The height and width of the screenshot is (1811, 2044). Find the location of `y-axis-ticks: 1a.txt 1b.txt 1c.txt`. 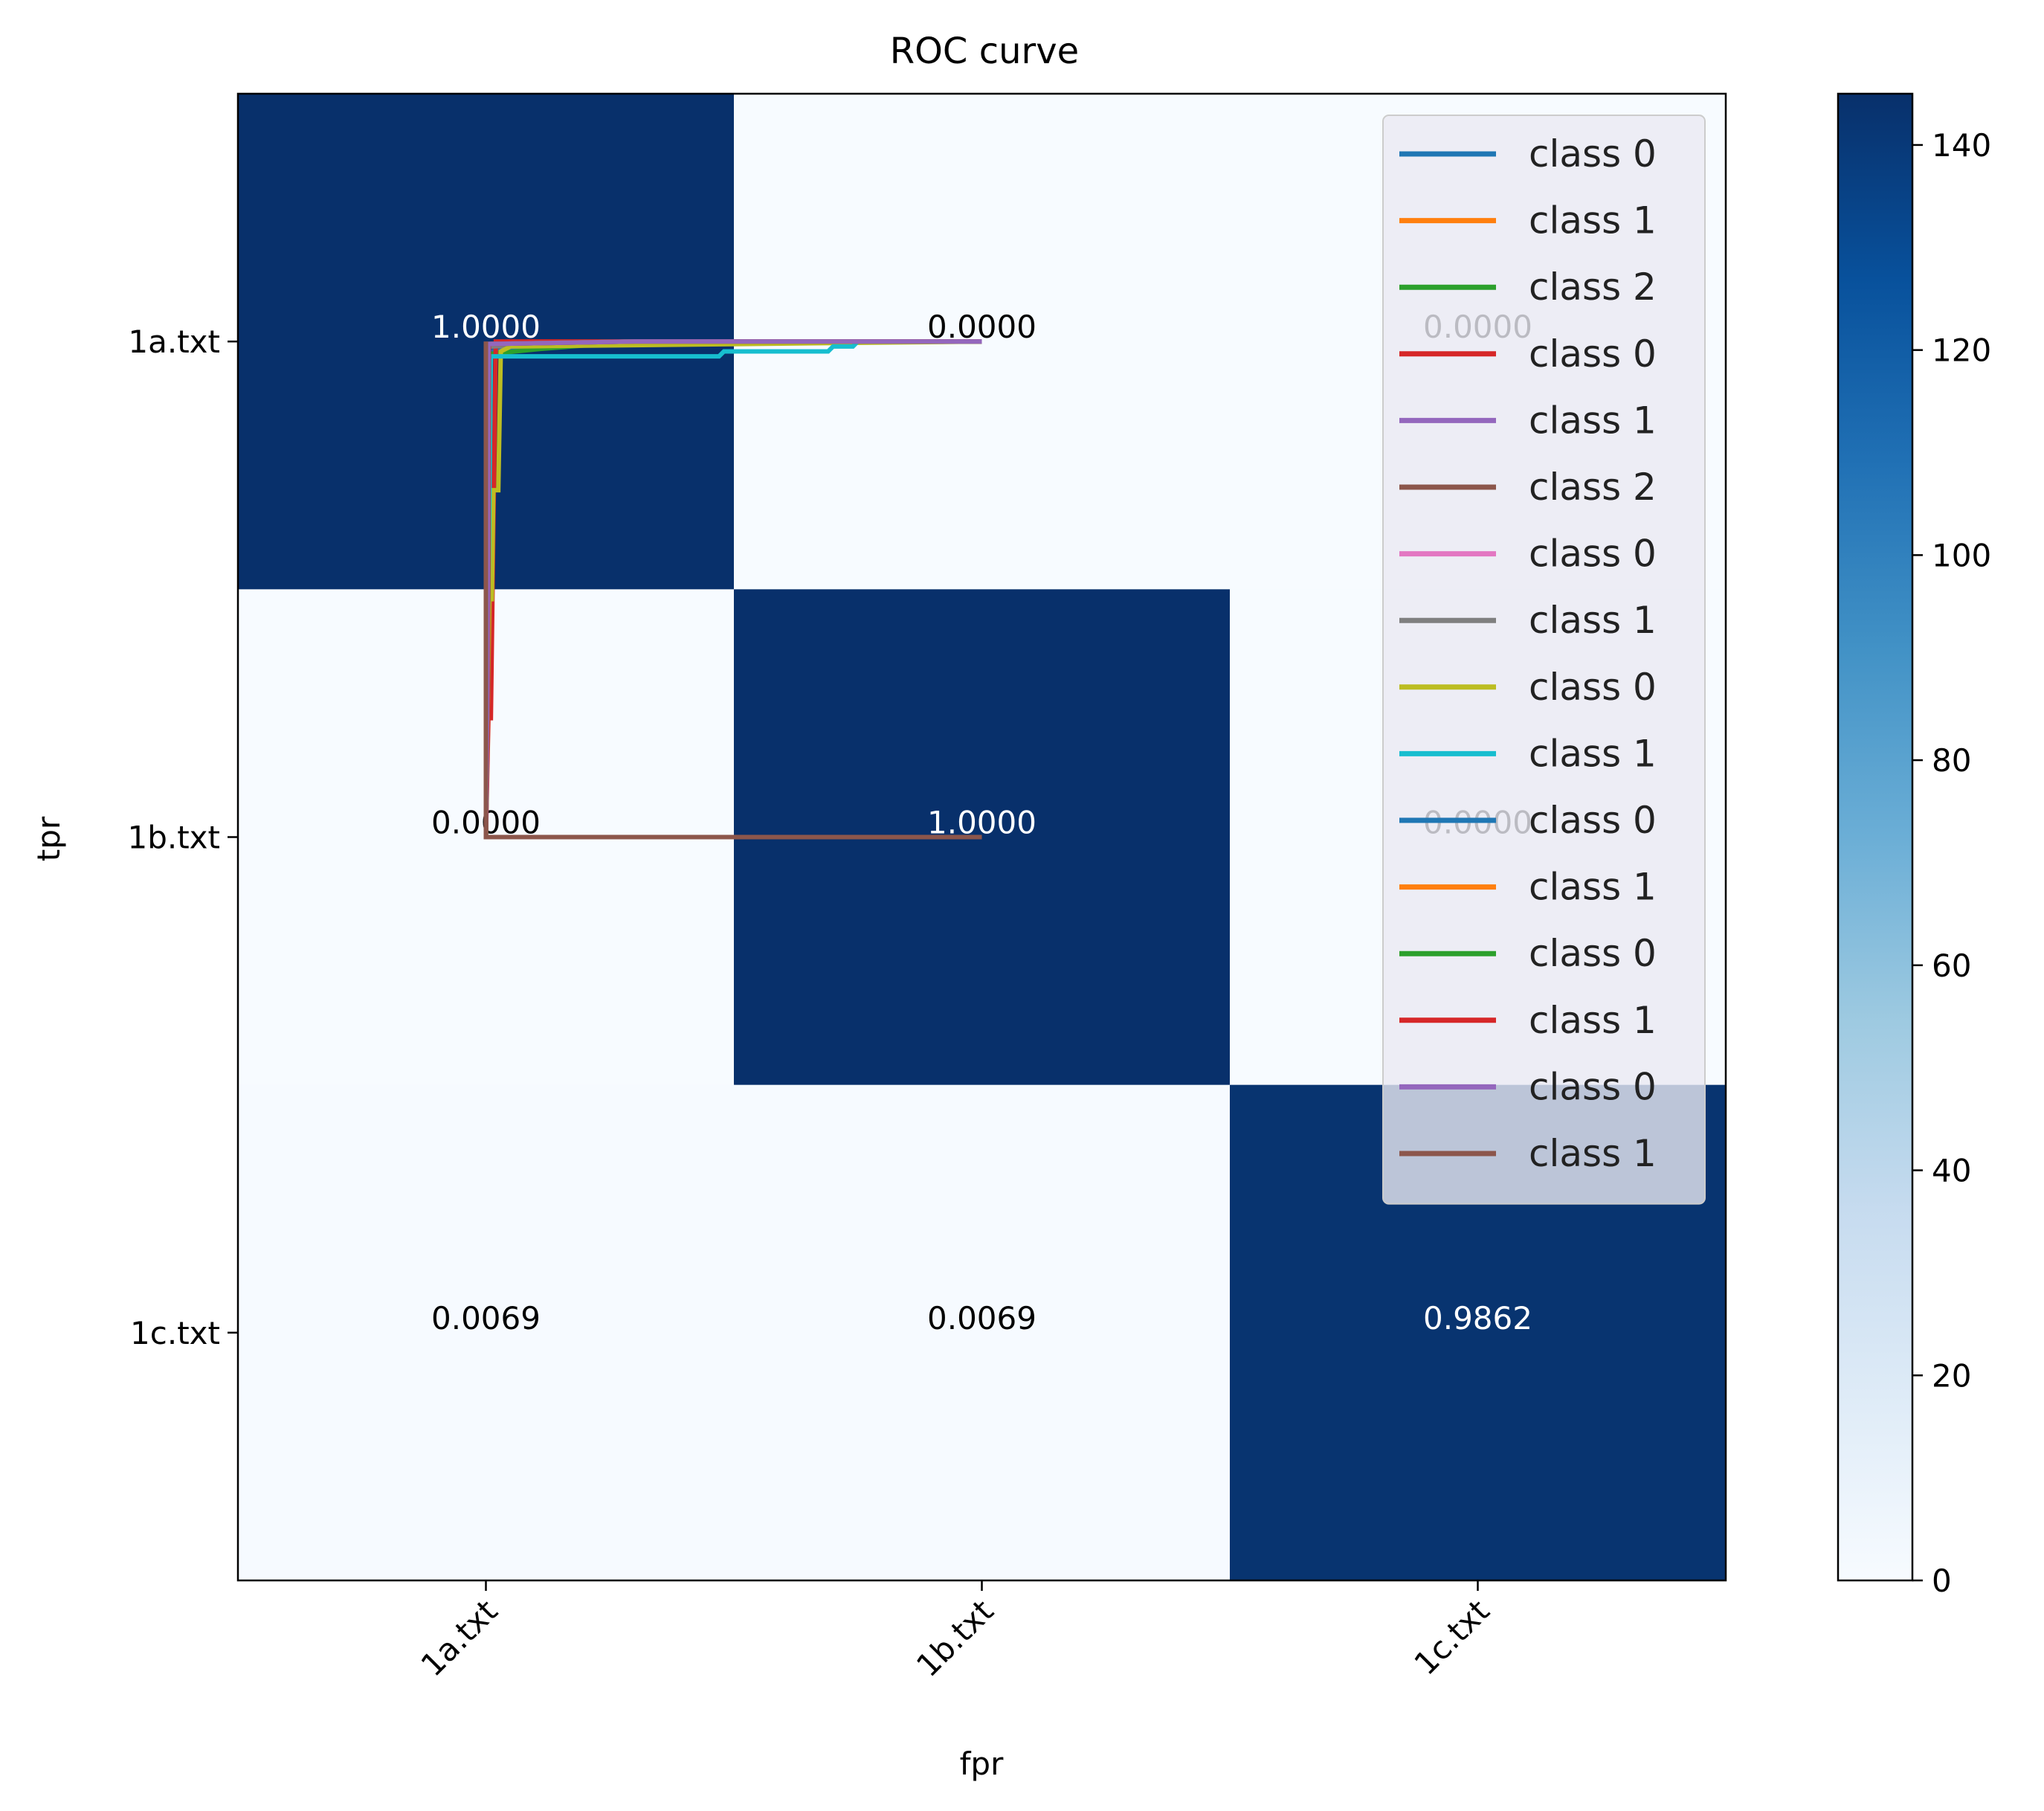

y-axis-ticks: 1a.txt 1b.txt 1c.txt is located at coordinates (182, 837).